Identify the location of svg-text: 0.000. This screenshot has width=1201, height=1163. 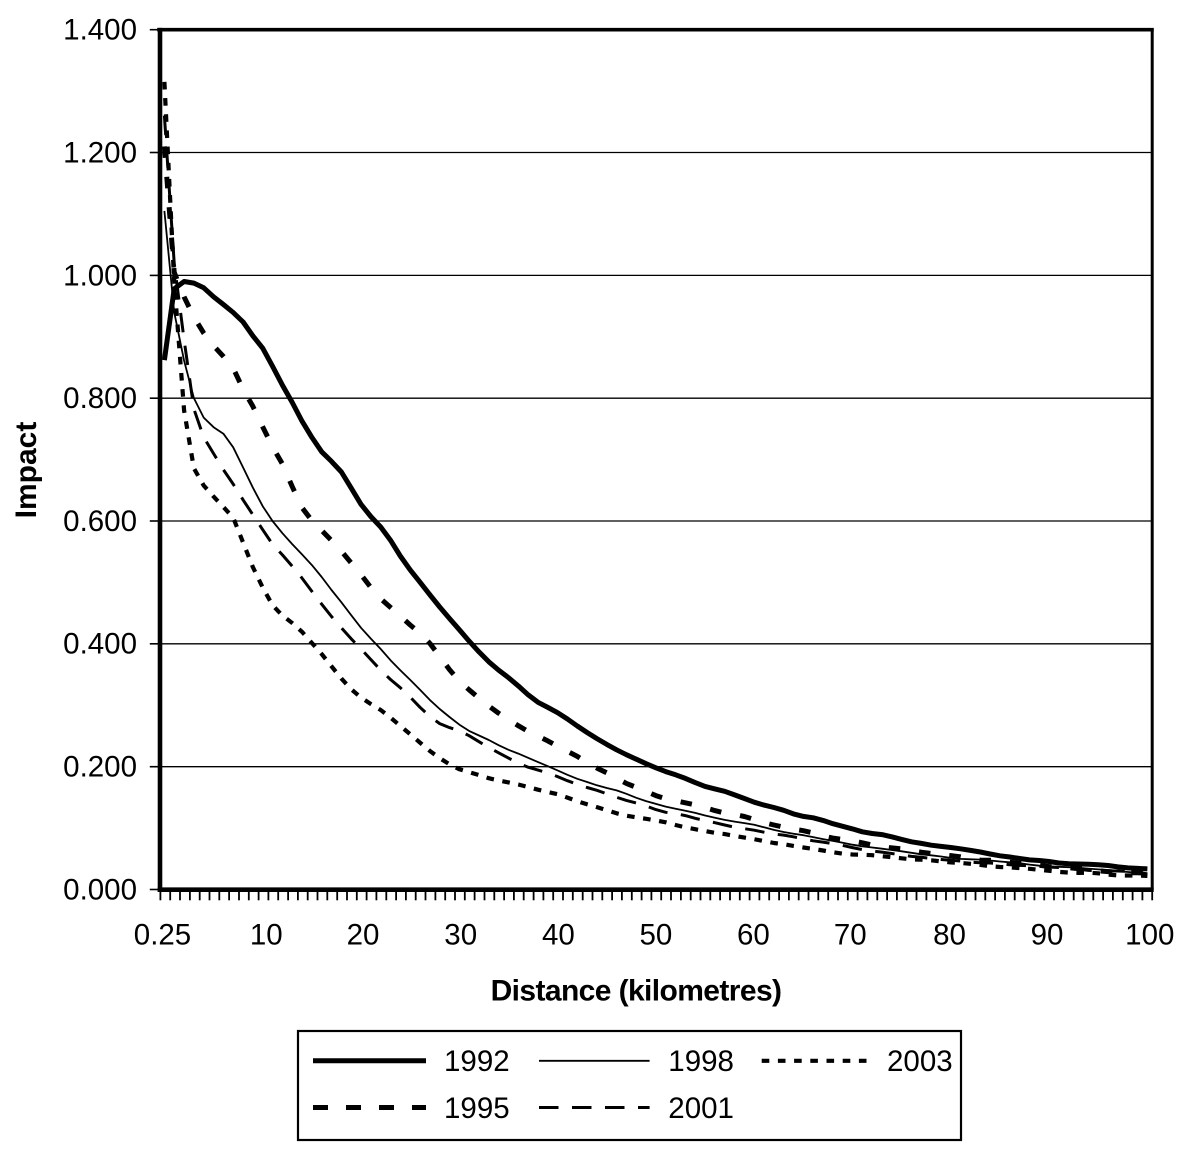
(100, 889).